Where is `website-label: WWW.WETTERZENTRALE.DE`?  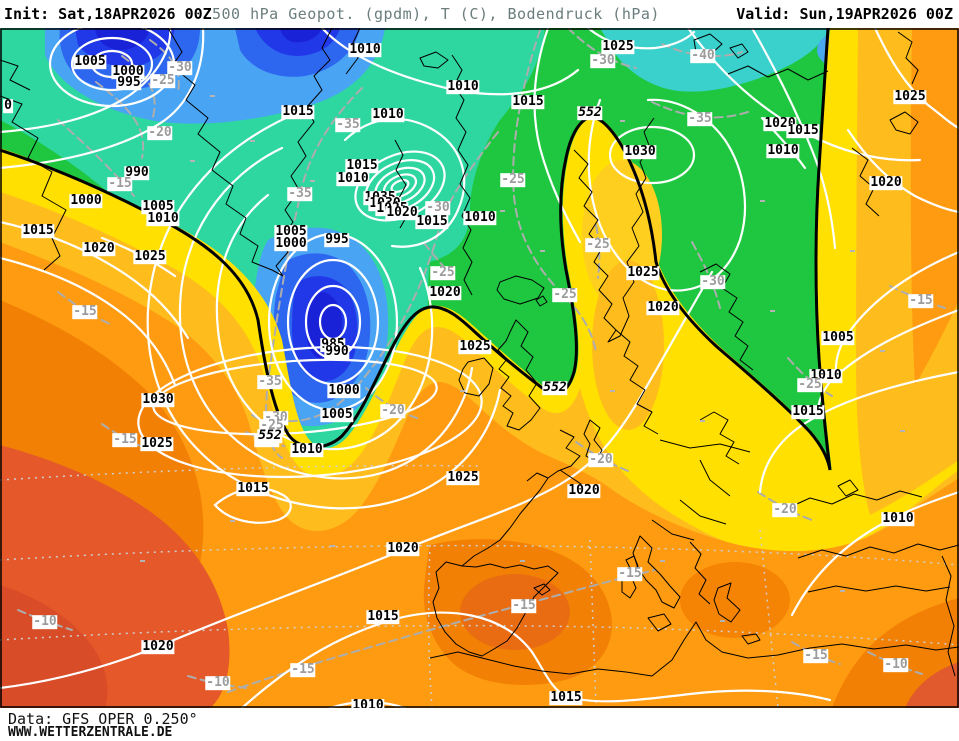
website-label: WWW.WETTERZENTRALE.DE is located at coordinates (90, 732).